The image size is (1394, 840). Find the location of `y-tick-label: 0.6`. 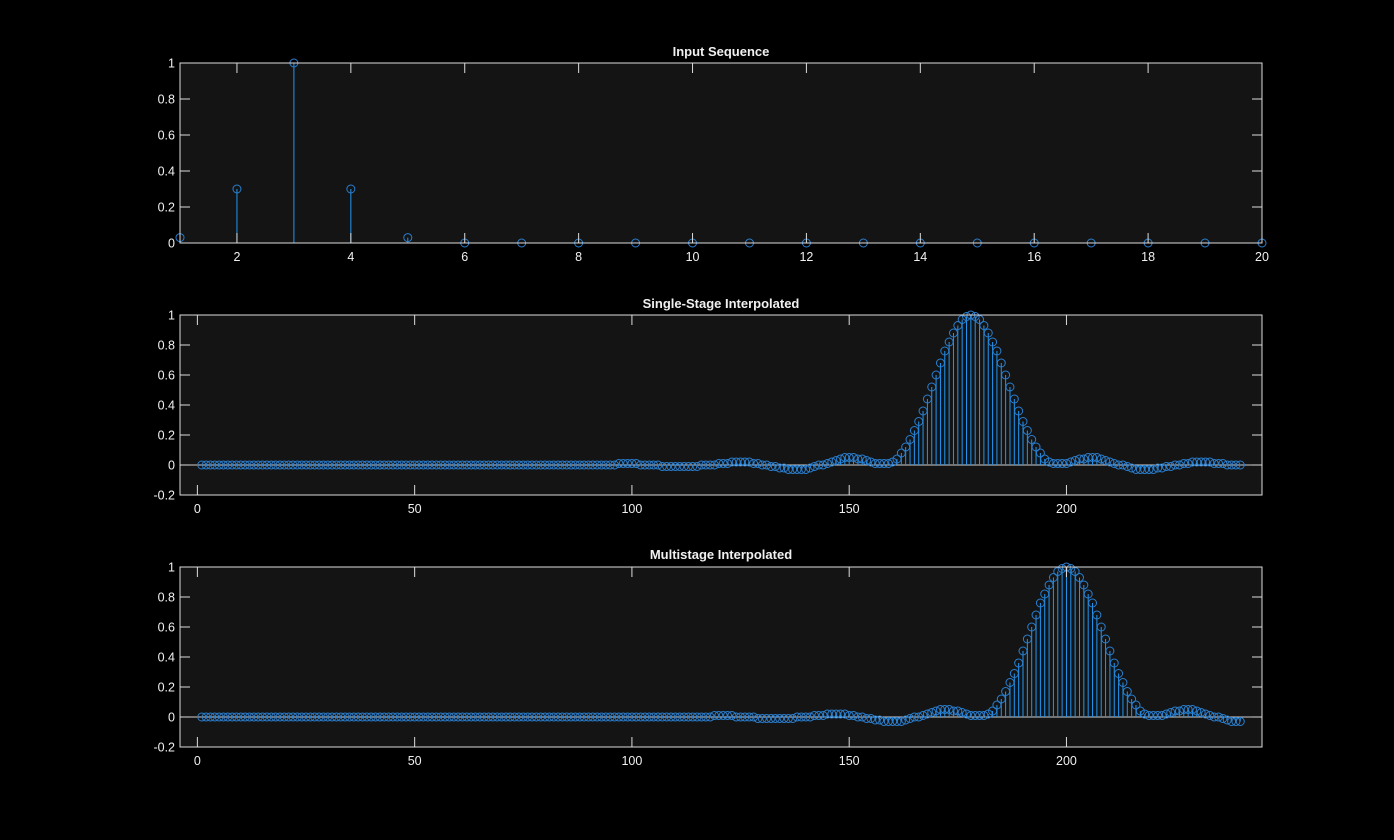

y-tick-label: 0.6 is located at coordinates (166, 376).